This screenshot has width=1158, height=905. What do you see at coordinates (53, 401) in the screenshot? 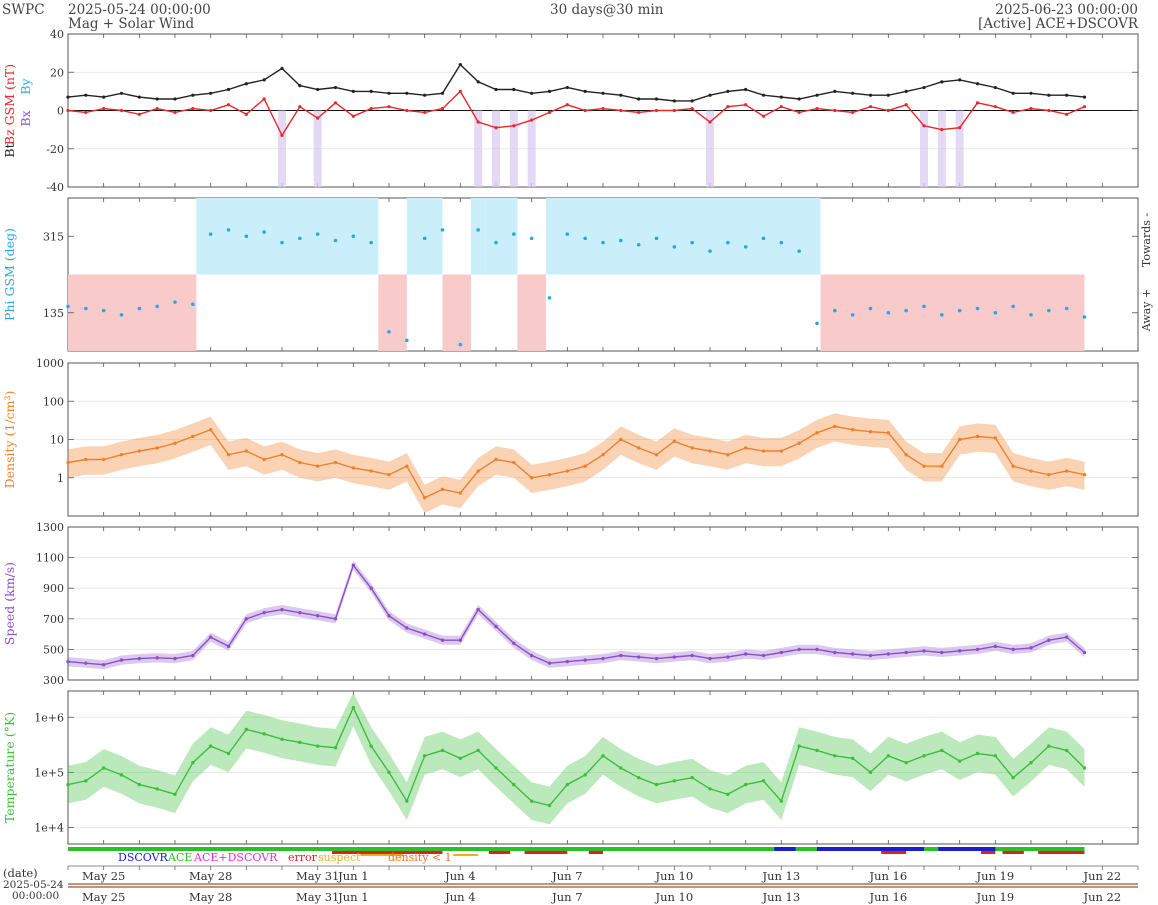
I see `density-ytick-label: 100` at bounding box center [53, 401].